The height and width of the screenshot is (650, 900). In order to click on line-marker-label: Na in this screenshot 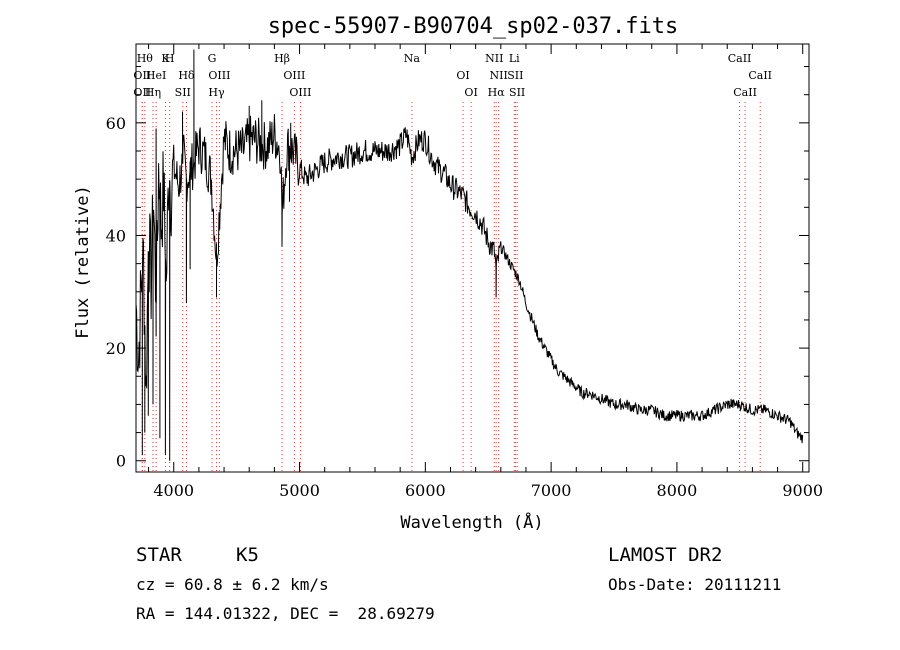, I will do `click(412, 58)`.